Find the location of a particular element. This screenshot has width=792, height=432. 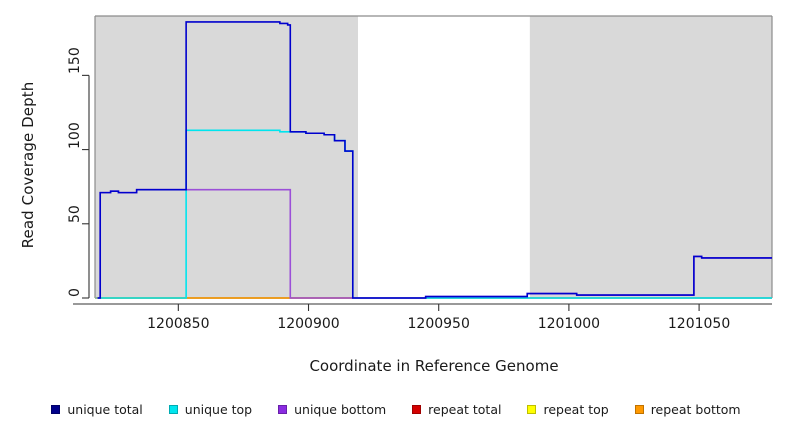

legend-item: repeat bottom is located at coordinates (687, 409).